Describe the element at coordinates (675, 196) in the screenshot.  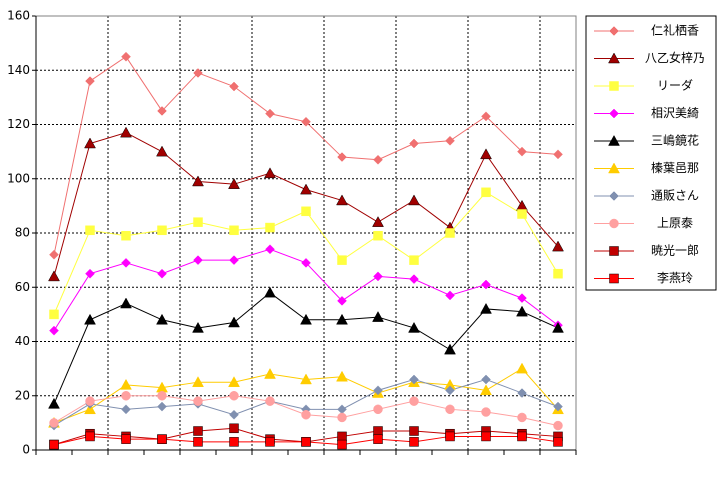
I see `legend-label: 通販さん` at that location.